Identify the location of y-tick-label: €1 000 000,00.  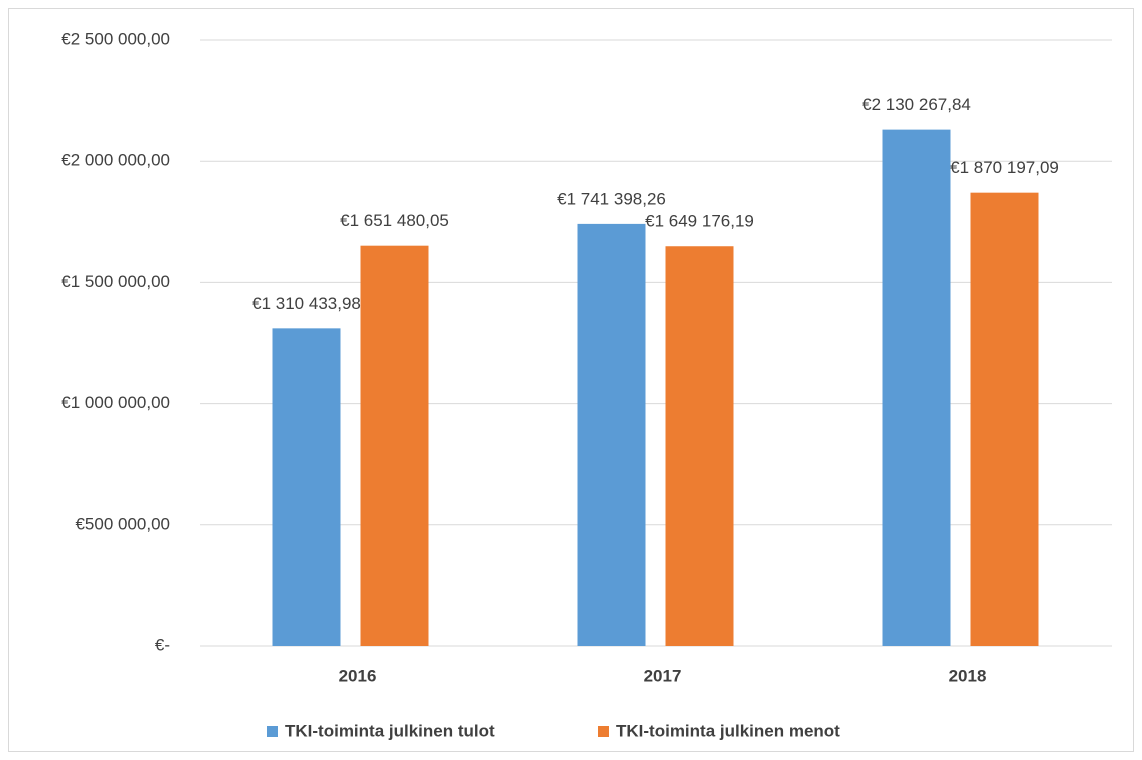
(115, 402).